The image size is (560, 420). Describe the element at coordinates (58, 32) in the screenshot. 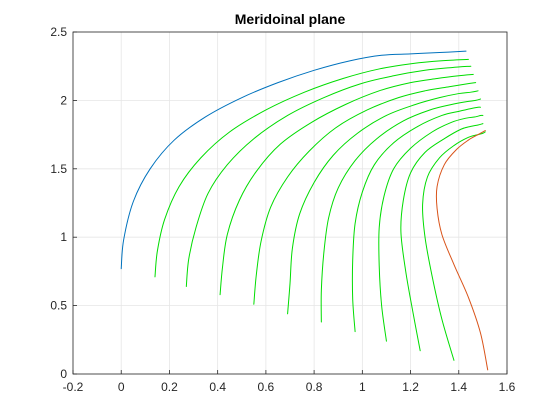

I see `y-tick-label: 2.5` at that location.